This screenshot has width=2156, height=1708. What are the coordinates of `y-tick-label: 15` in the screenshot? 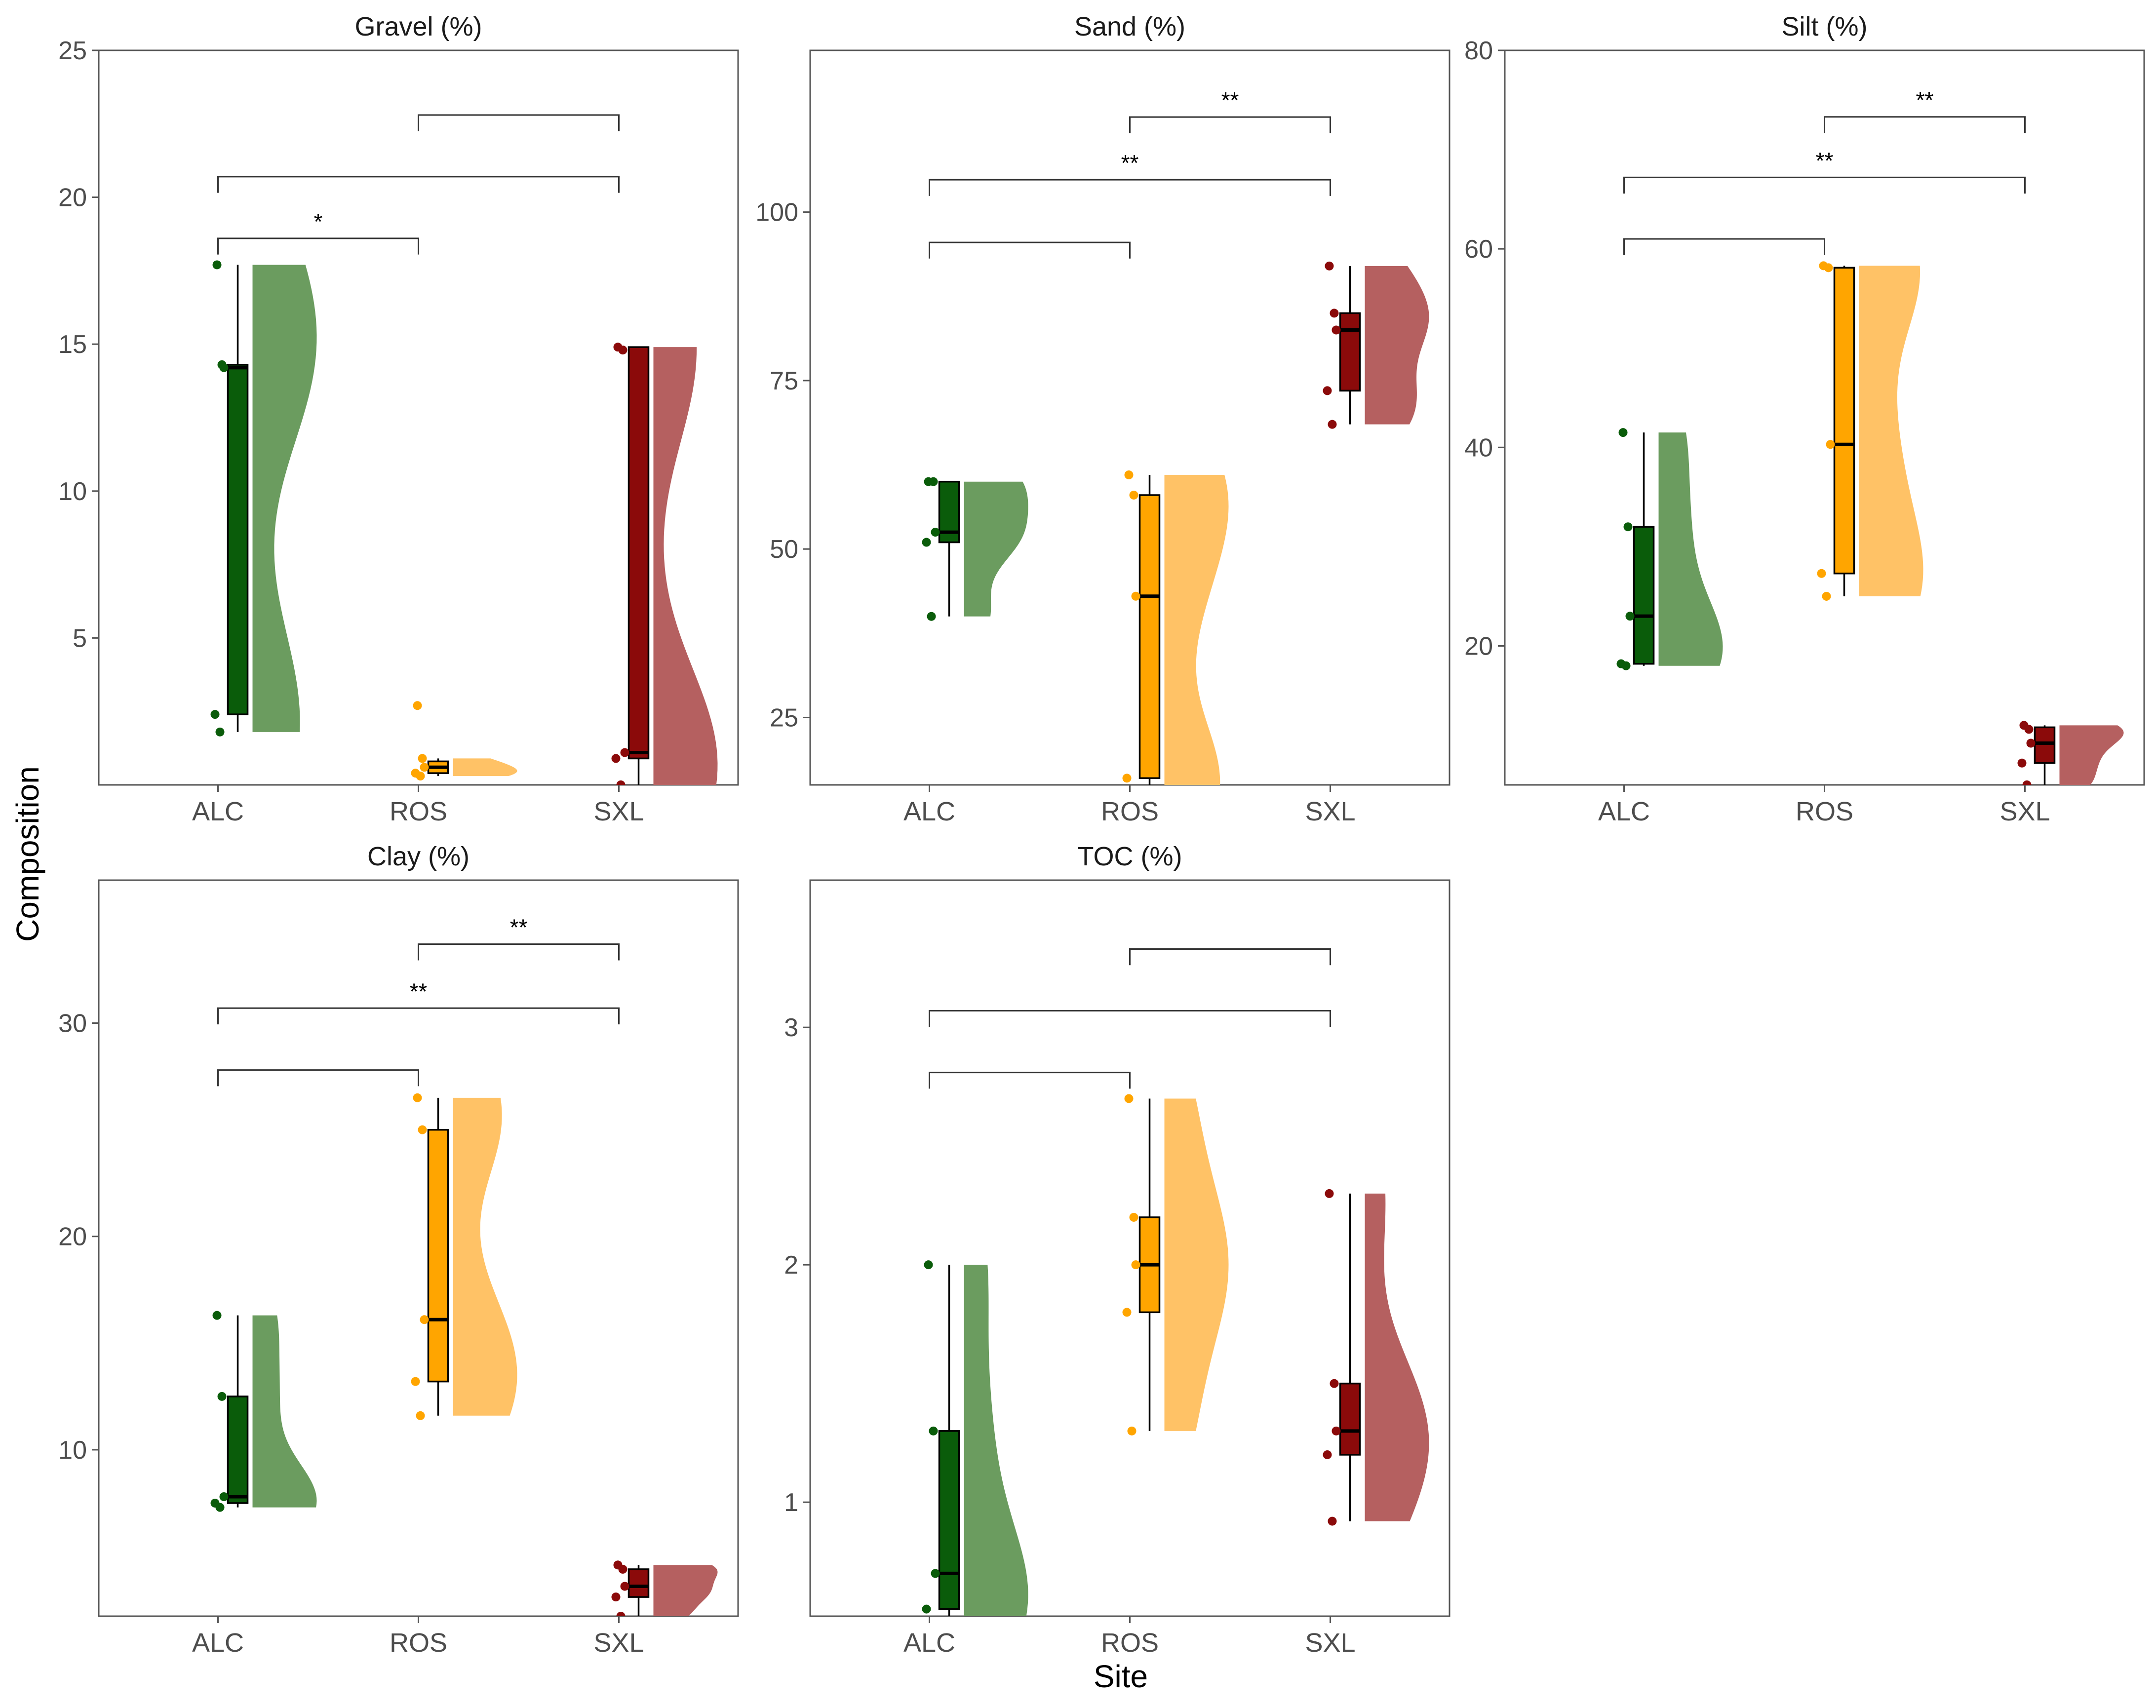 It's located at (72, 344).